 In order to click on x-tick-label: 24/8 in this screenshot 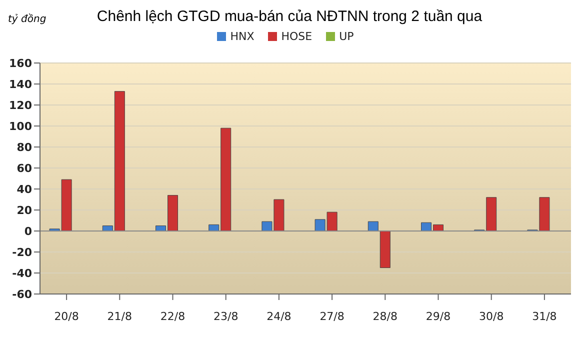, I will do `click(279, 316)`.